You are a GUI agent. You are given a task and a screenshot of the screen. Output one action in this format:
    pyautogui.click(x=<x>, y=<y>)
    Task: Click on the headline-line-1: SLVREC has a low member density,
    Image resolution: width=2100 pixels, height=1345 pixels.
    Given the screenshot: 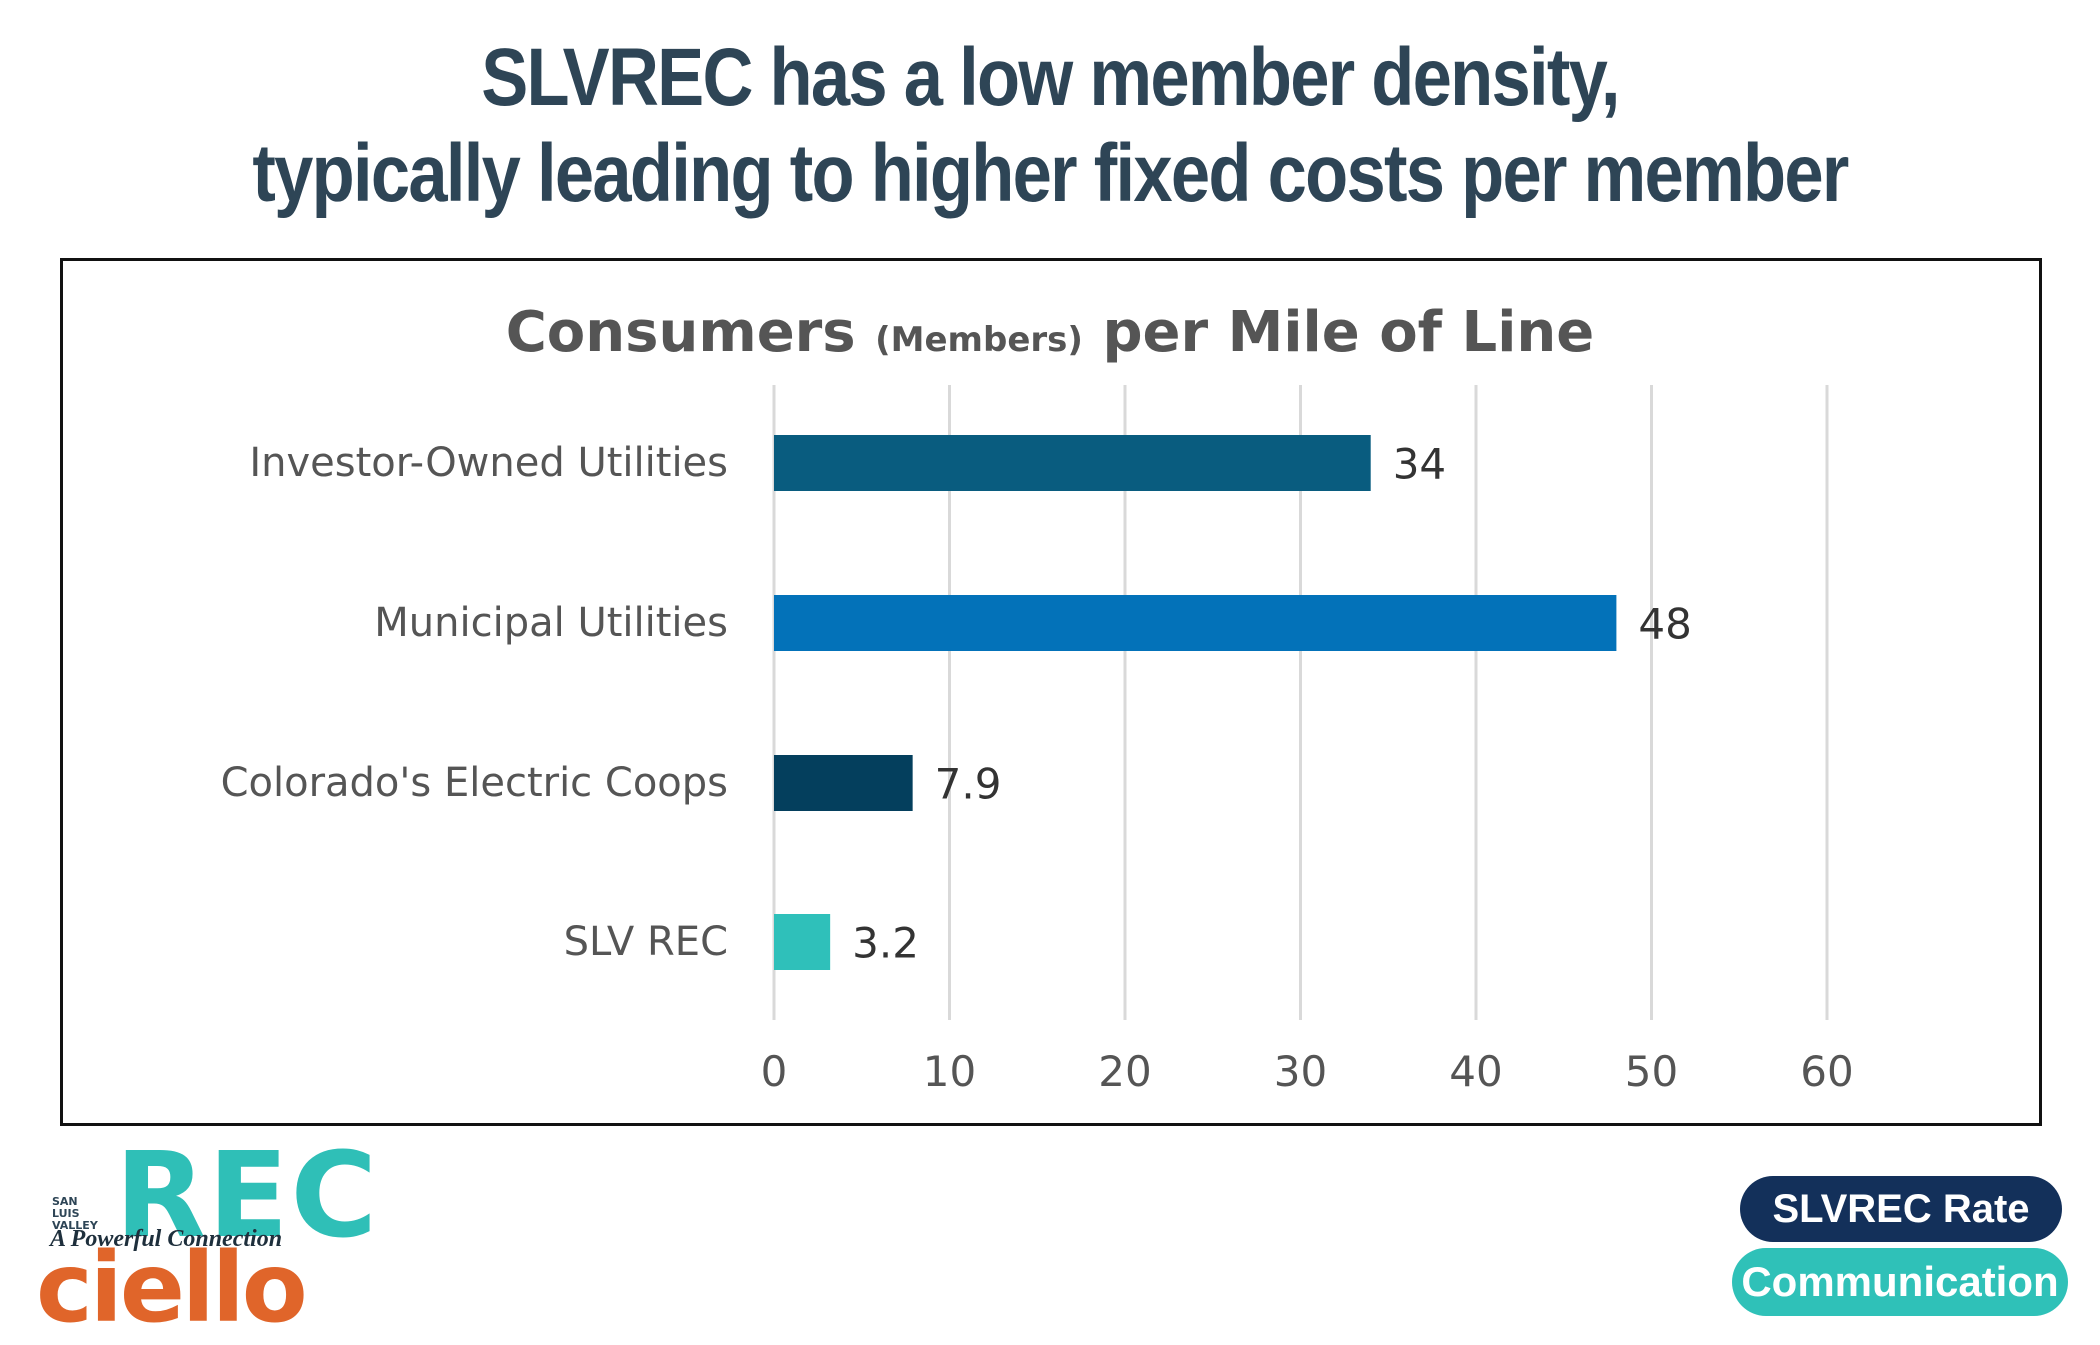 What is the action you would take?
    pyautogui.click(x=1050, y=77)
    